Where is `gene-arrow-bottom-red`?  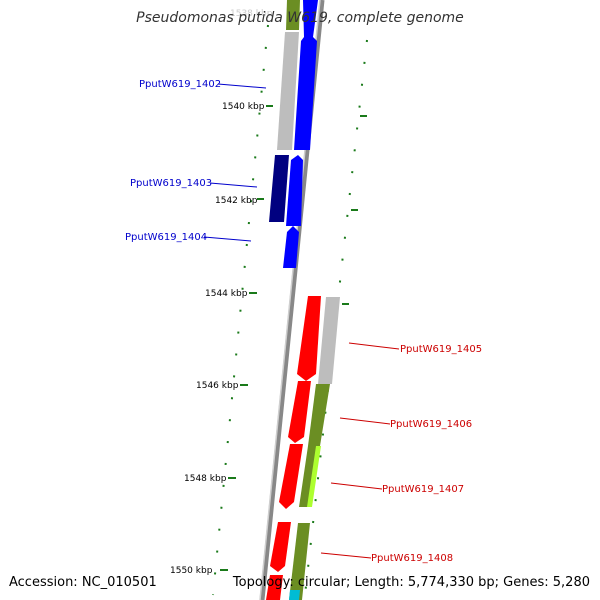 gene-arrow-bottom-red is located at coordinates (274, 587).